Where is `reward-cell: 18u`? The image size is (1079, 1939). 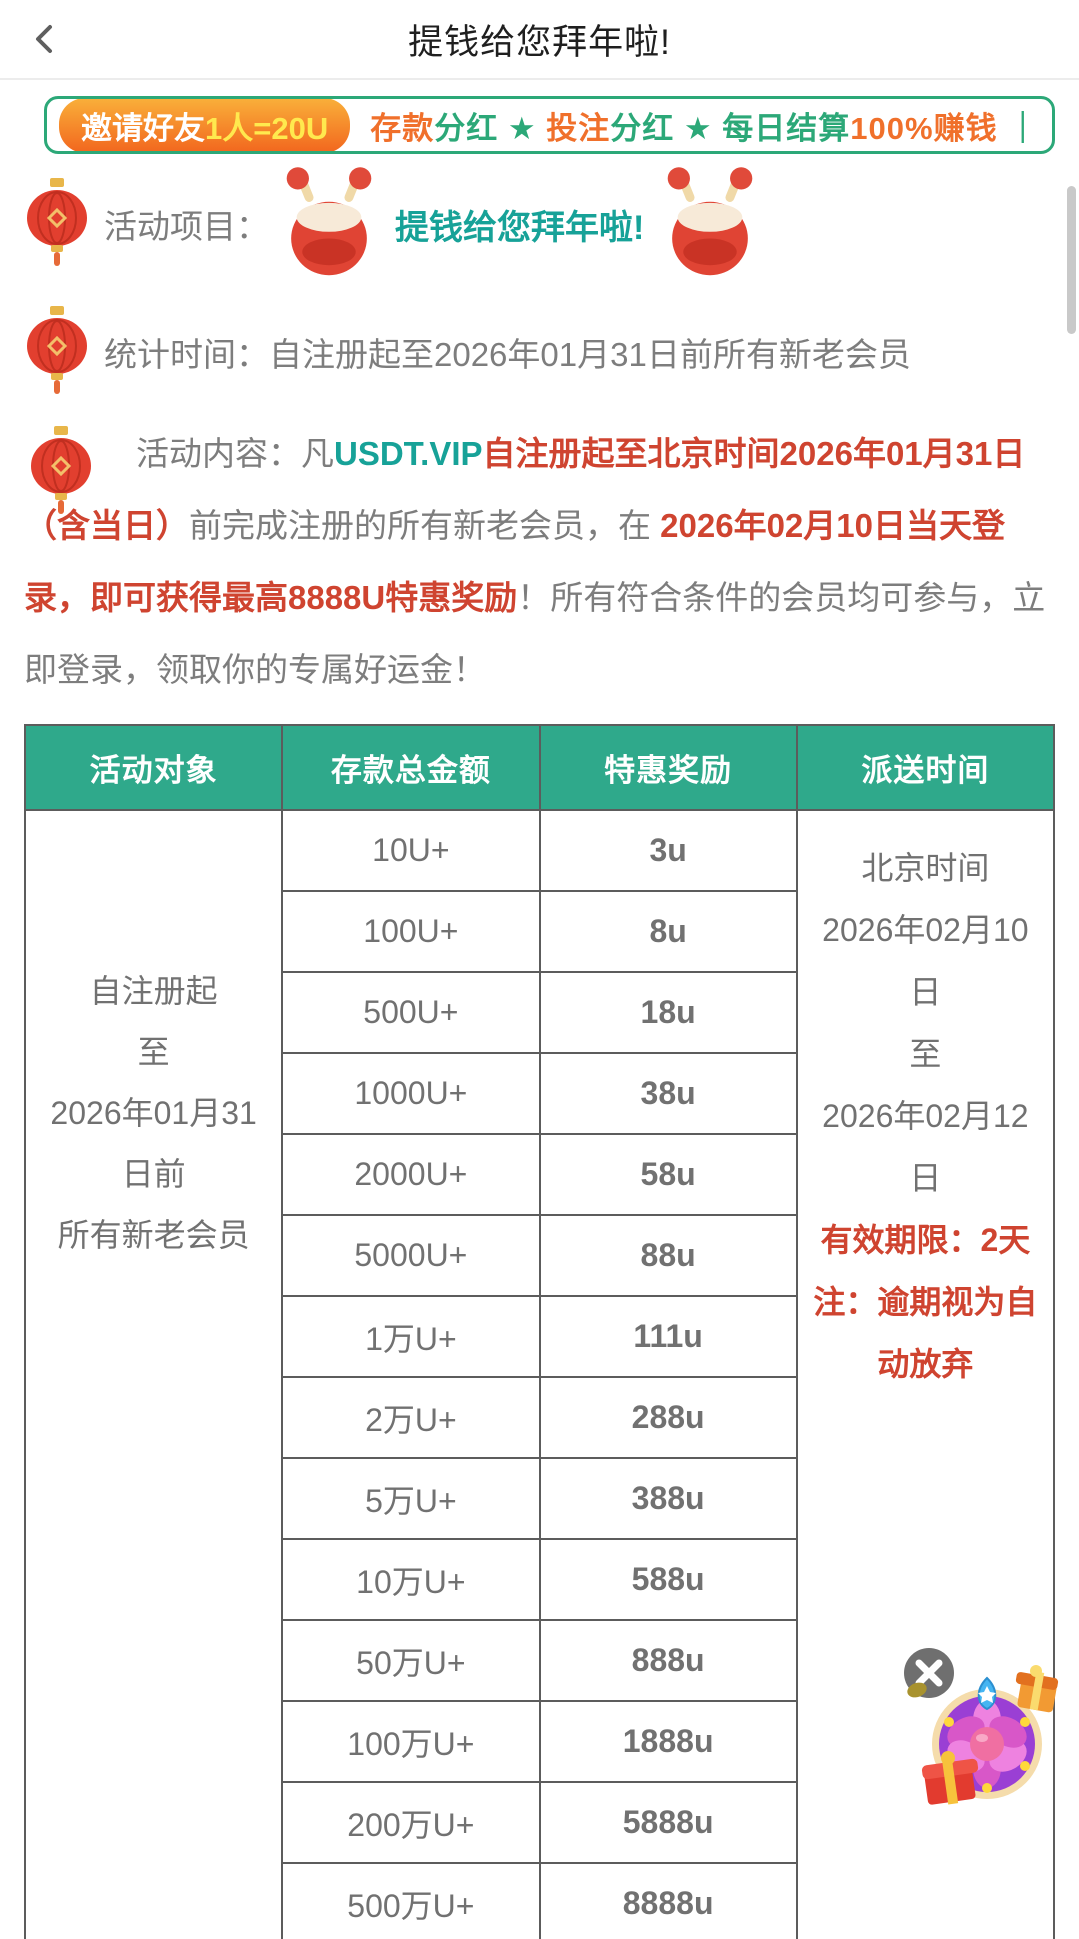
reward-cell: 18u is located at coordinates (668, 1012).